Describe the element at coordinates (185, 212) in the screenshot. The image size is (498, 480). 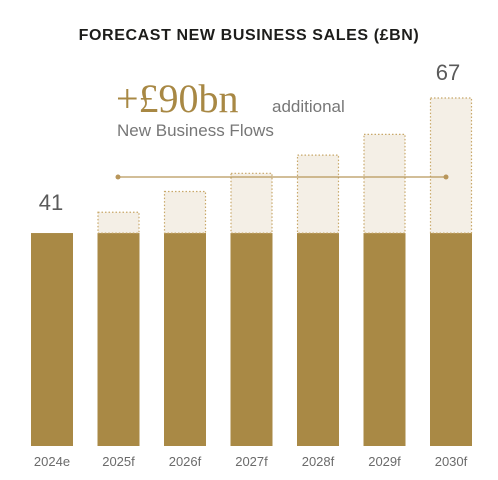
I see `bar-increment-2026f` at that location.